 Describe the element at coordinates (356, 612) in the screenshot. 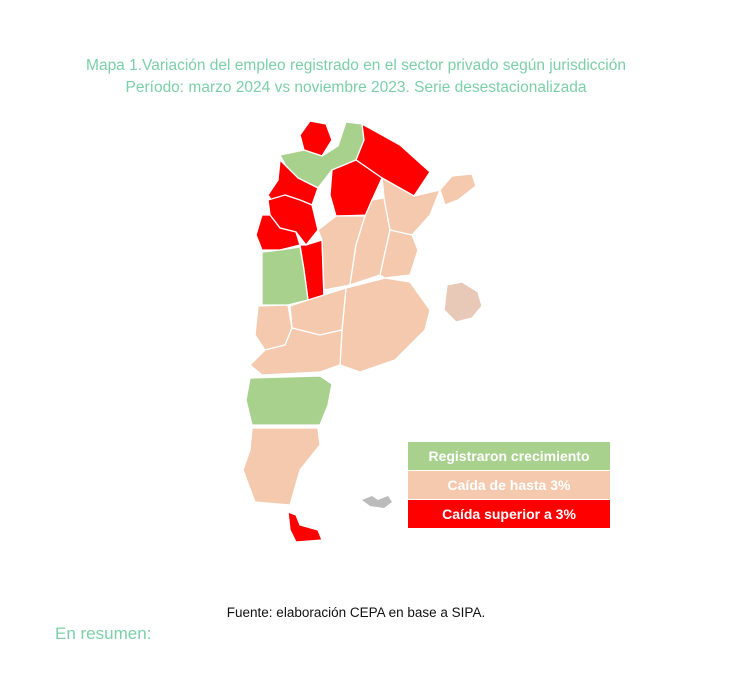

I see `source-note: Fuente: elaboración CEPA en base a SIPA.` at that location.